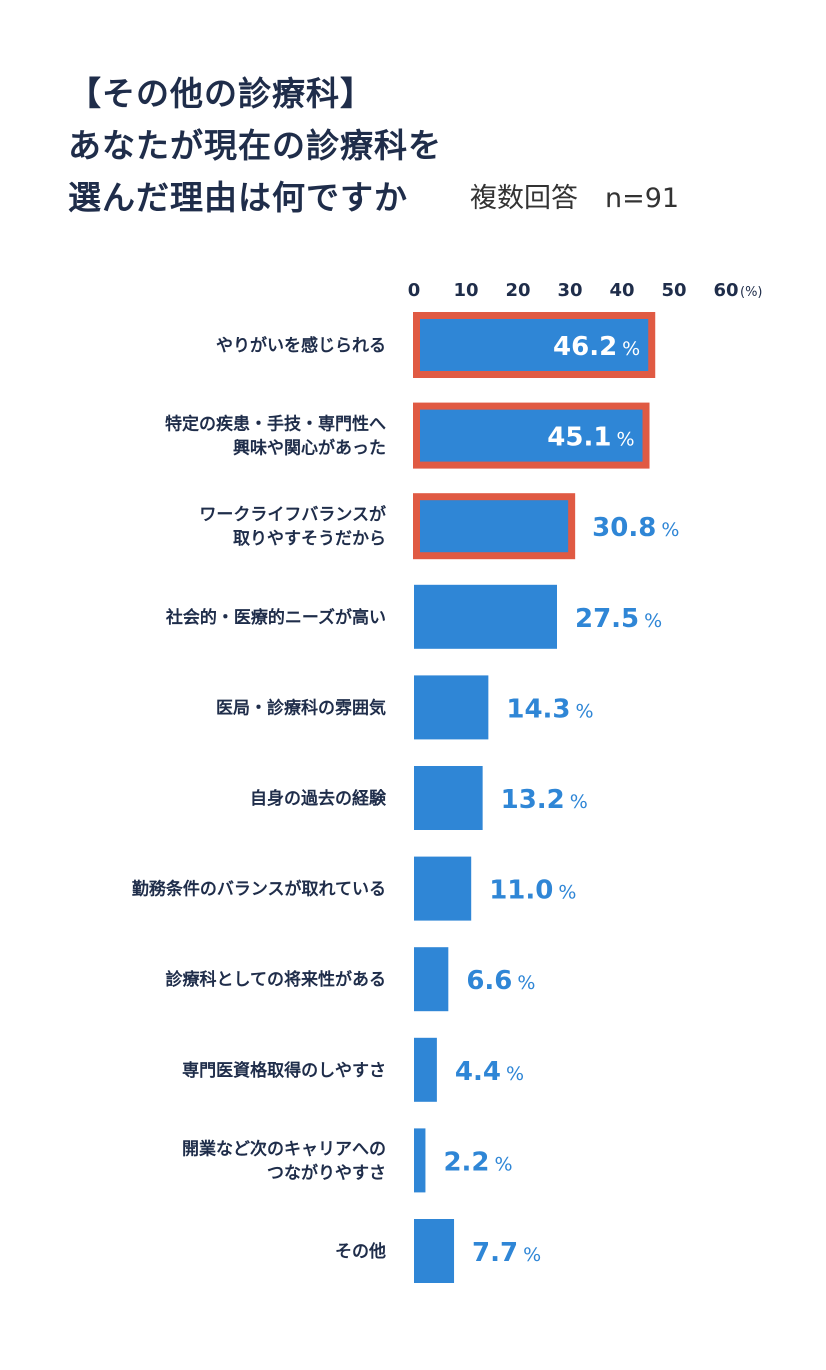 The image size is (826, 1370). Describe the element at coordinates (725, 290) in the screenshot. I see `x-tick-label: 60` at that location.